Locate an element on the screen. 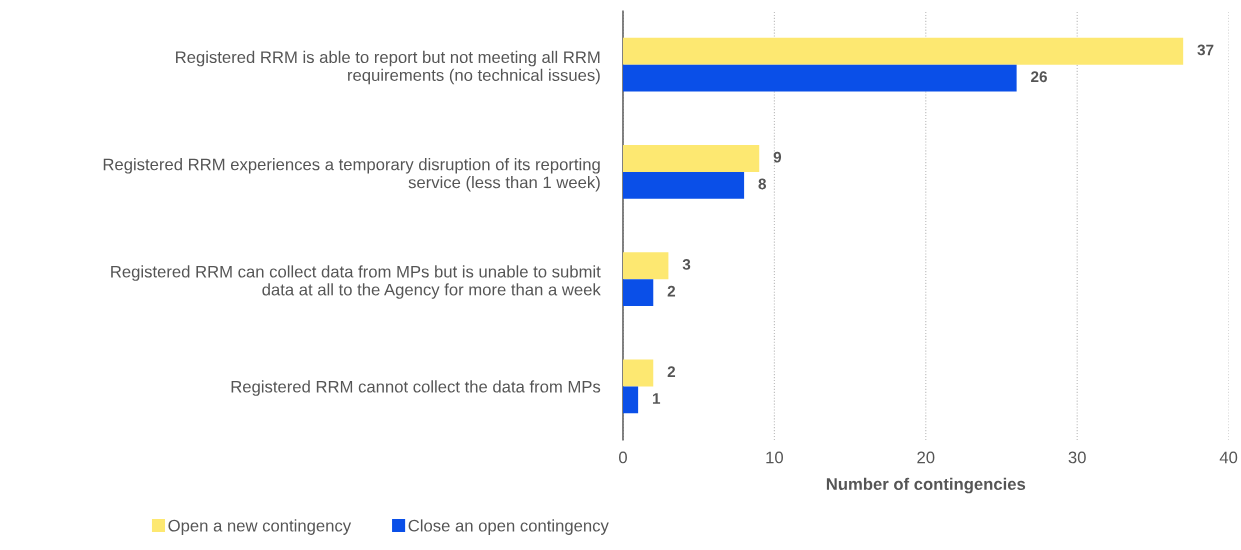 This screenshot has height=550, width=1241. data-label: 26 is located at coordinates (1039, 77).